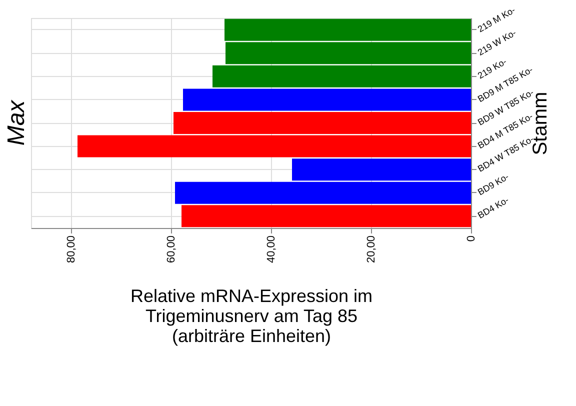 This screenshot has width=576, height=406. I want to click on x-tick-label: 20,00, so click(372, 250).